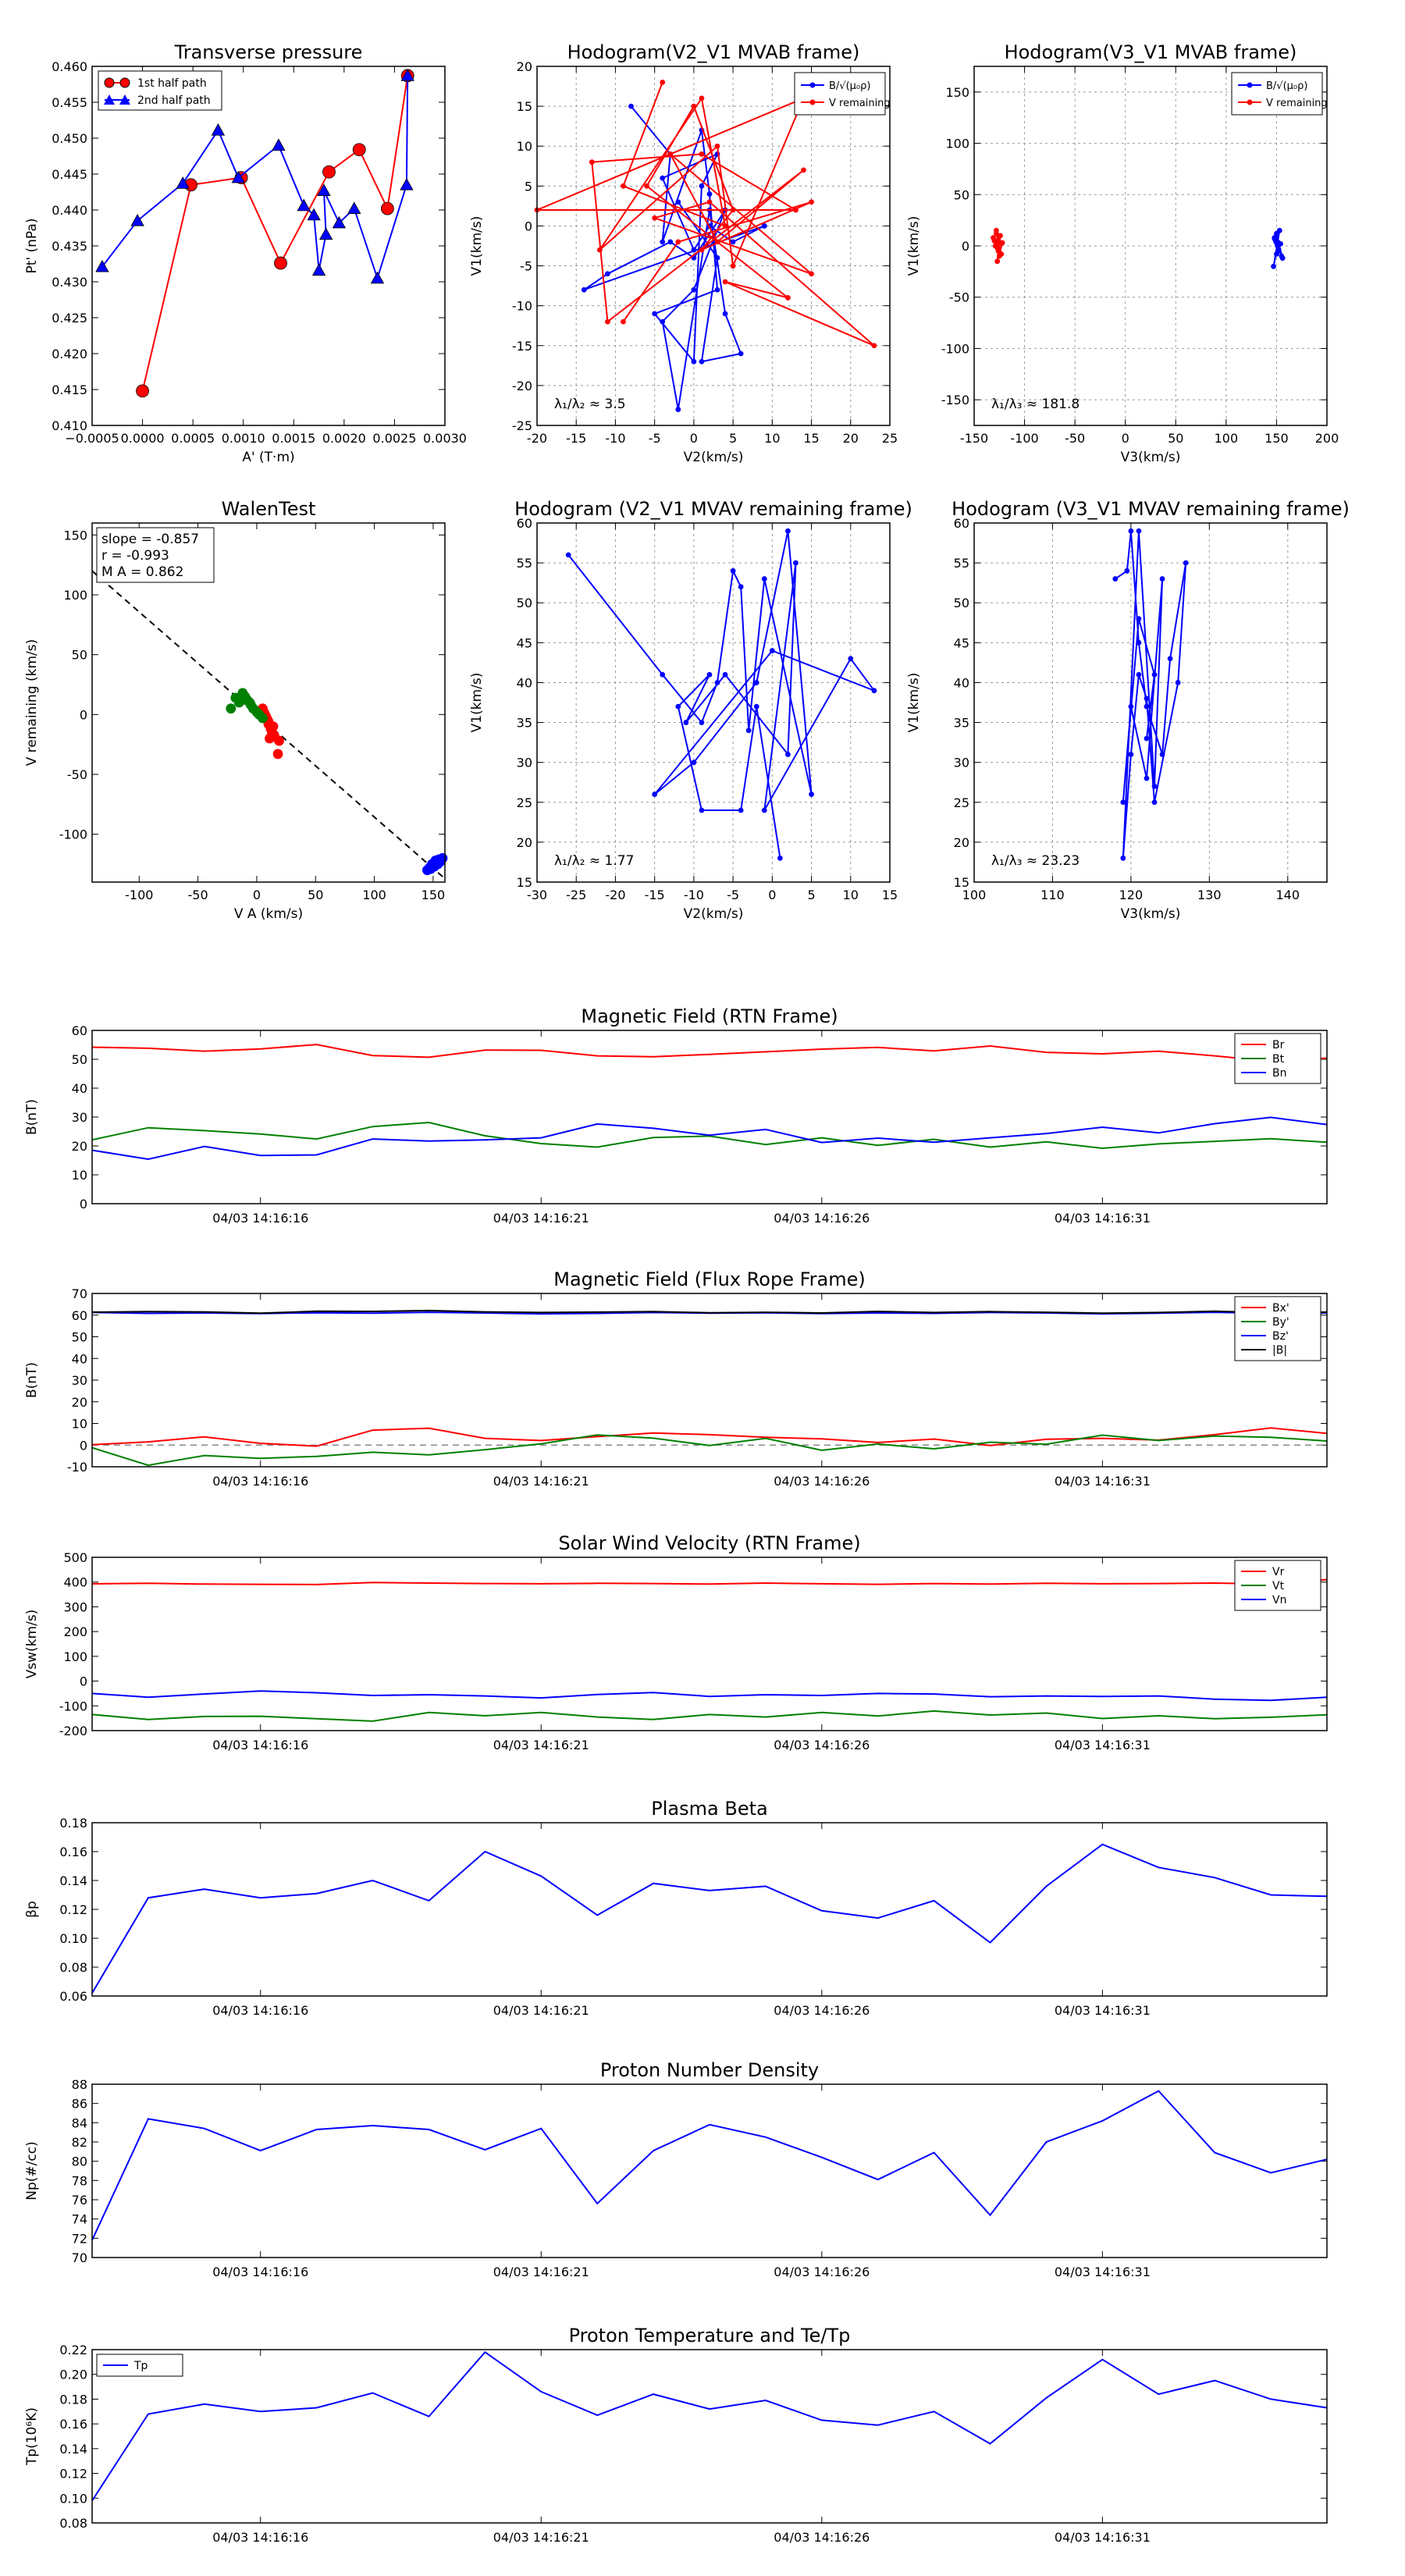  I want to click on x-tick-label: -5, so click(733, 895).